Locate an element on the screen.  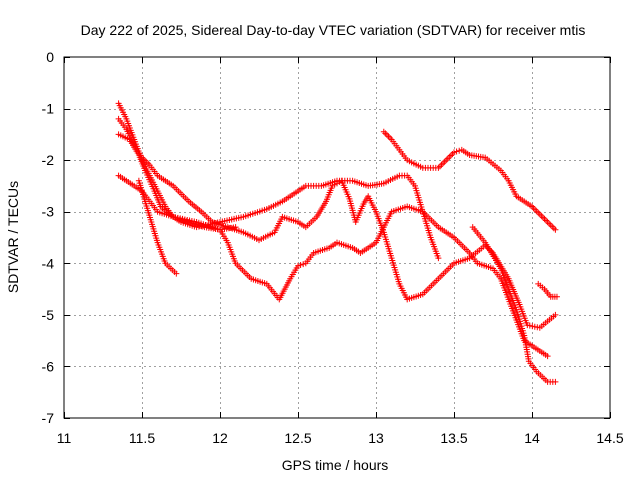
y-tick-label: -6 is located at coordinates (48, 366).